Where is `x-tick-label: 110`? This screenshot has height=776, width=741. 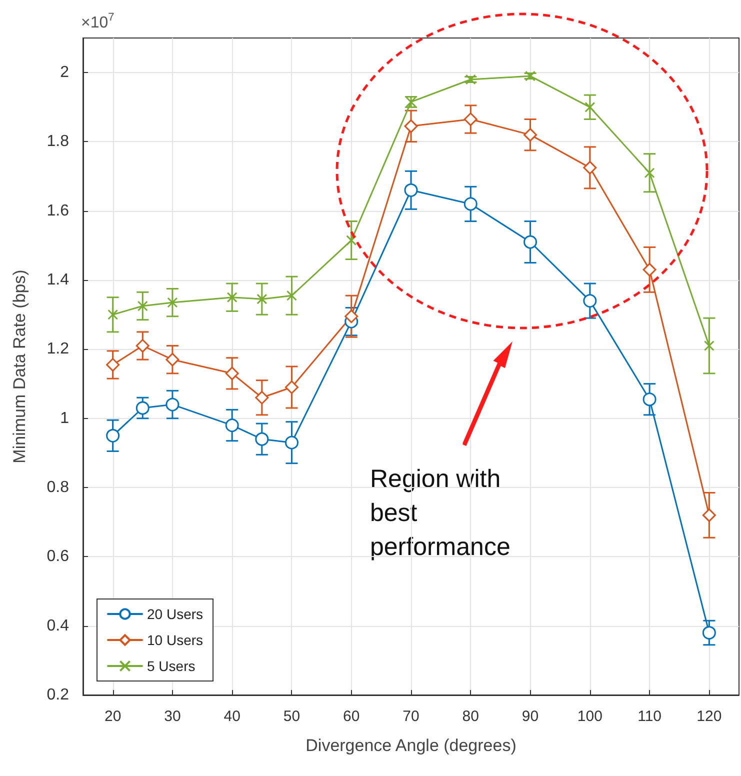
x-tick-label: 110 is located at coordinates (650, 716).